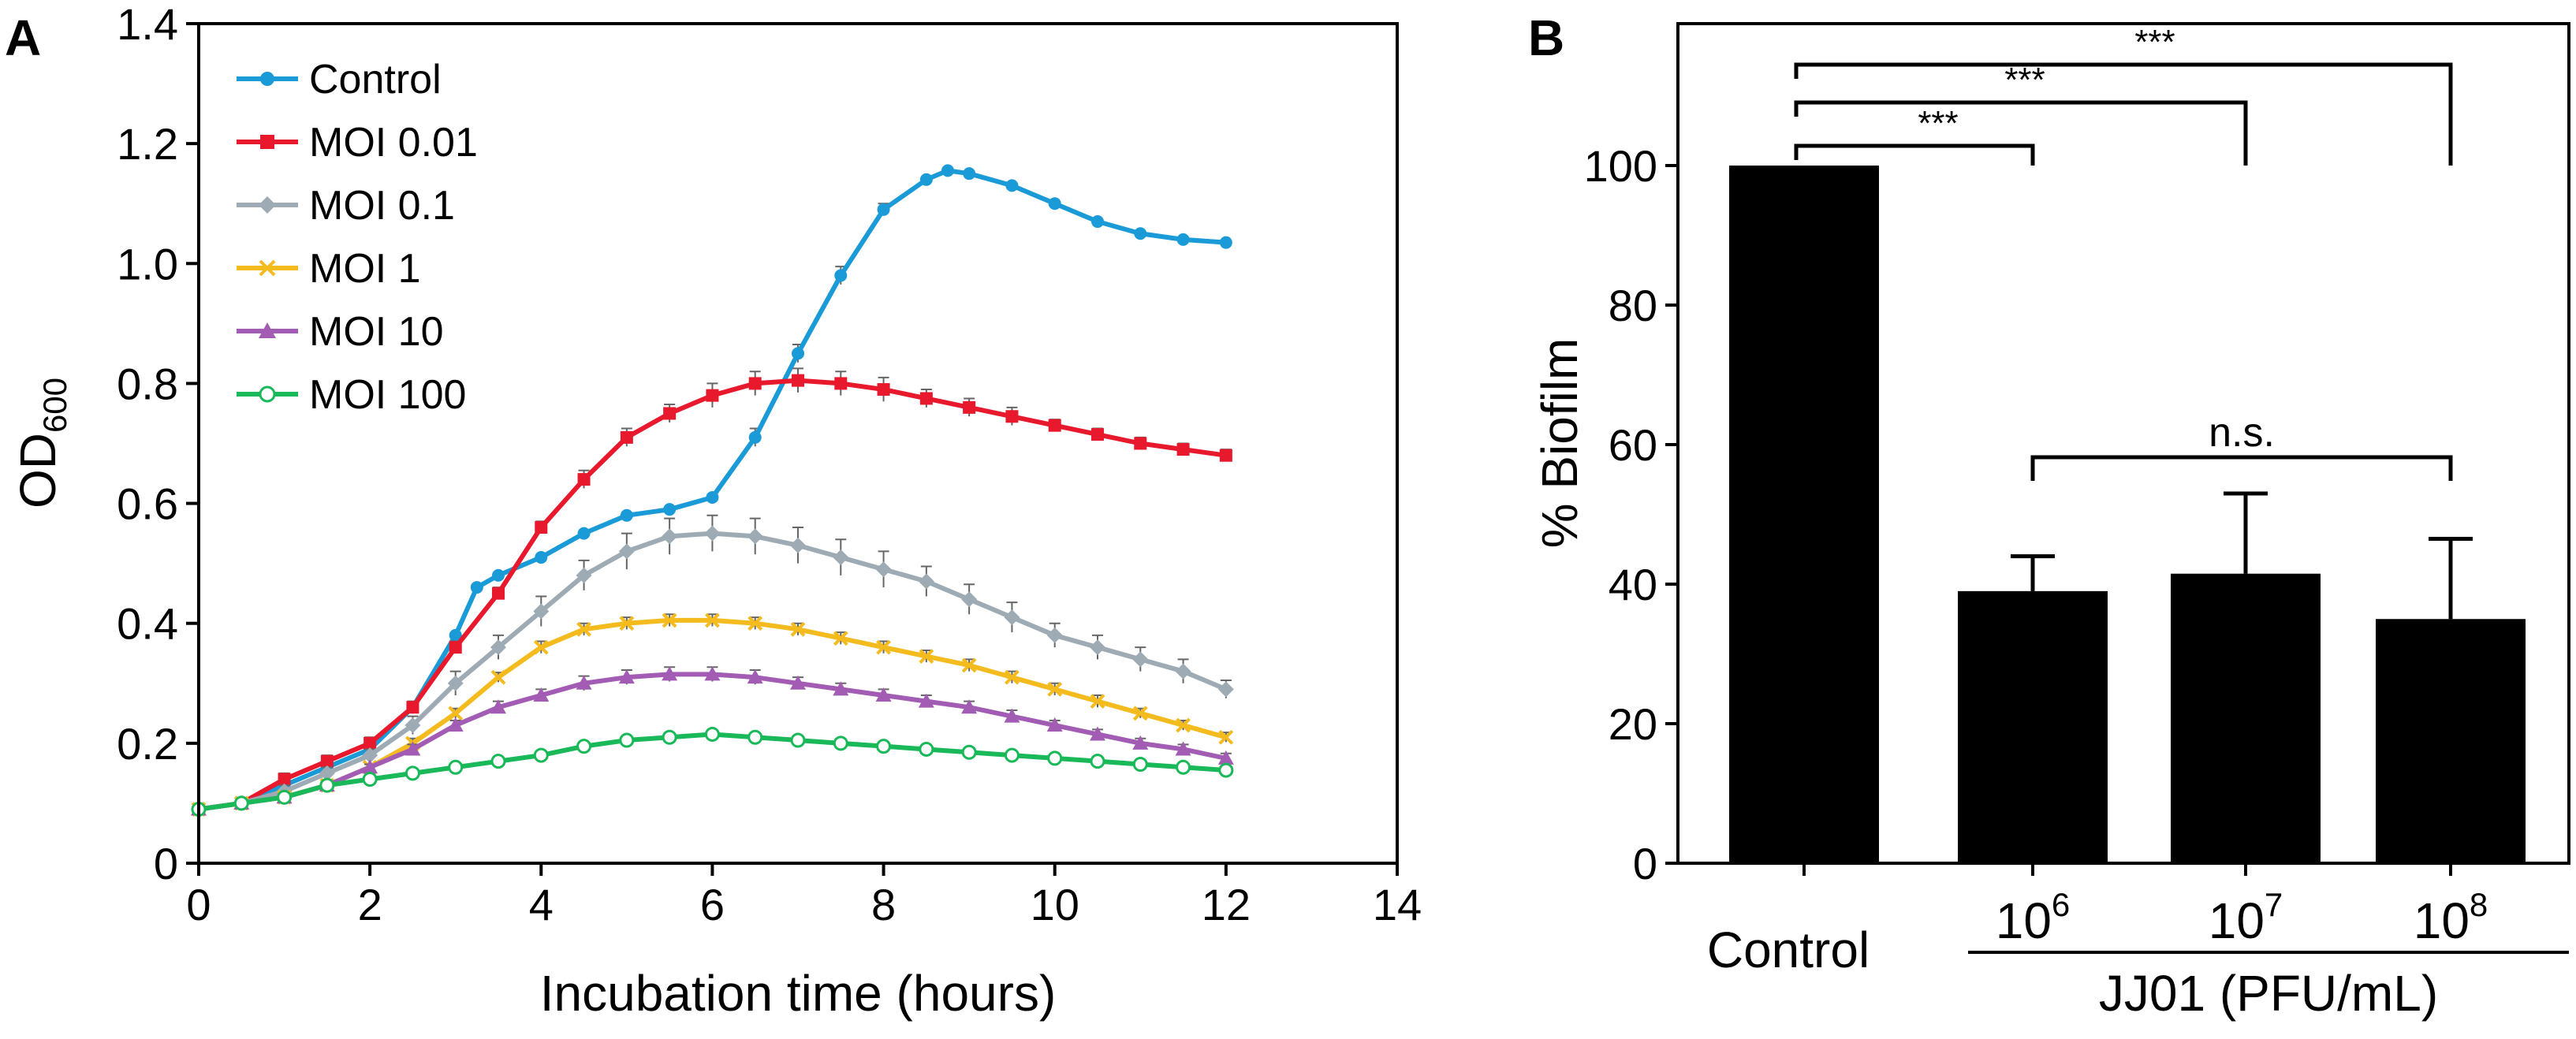 This screenshot has height=1039, width=2576. I want to click on legend-item: Control, so click(339, 80).